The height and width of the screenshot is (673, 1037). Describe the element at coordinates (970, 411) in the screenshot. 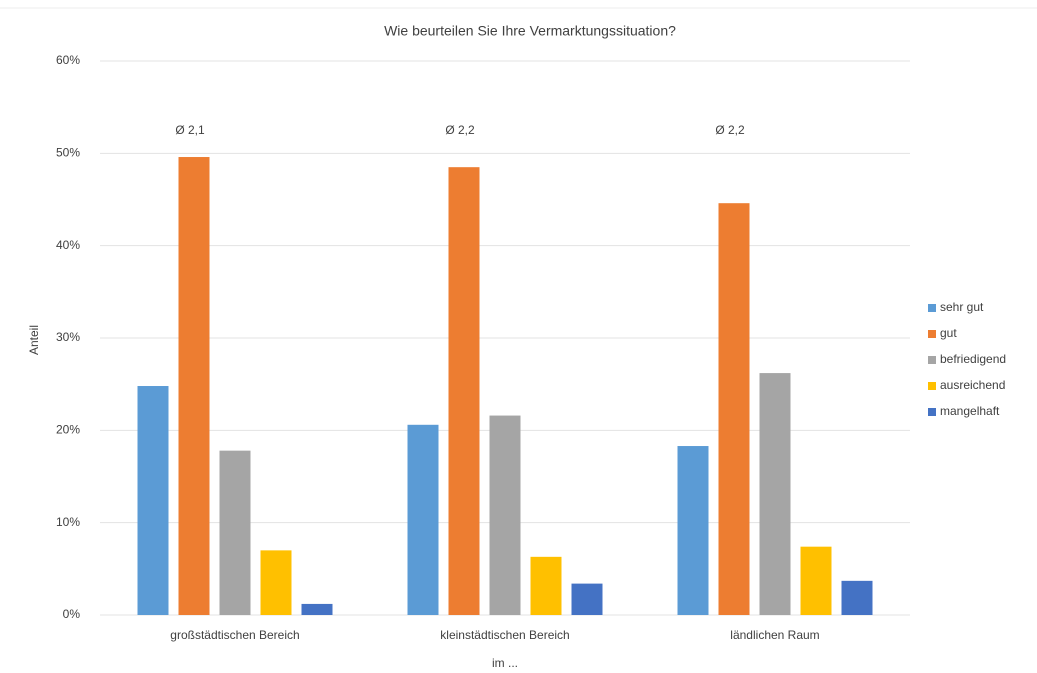

I see `legend-label: mangelhaft` at that location.